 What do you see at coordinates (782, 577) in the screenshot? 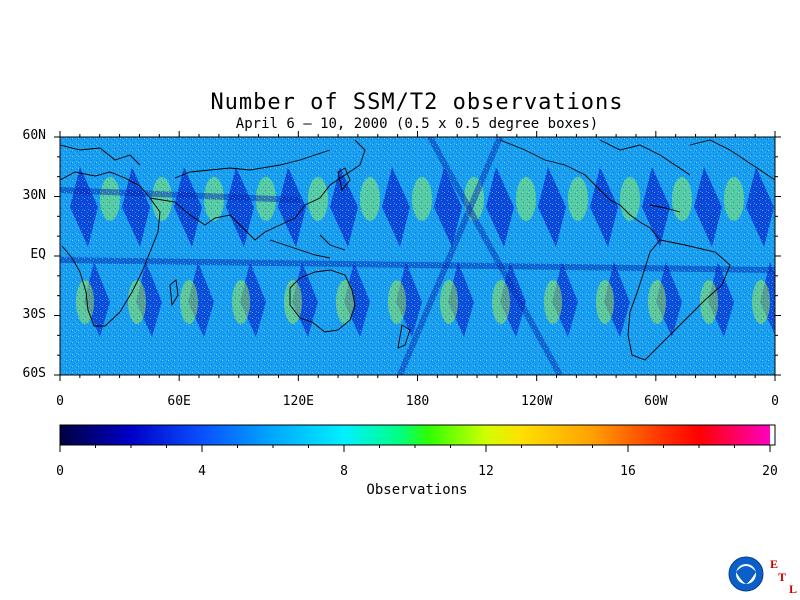
I see `etl-letter: T` at bounding box center [782, 577].